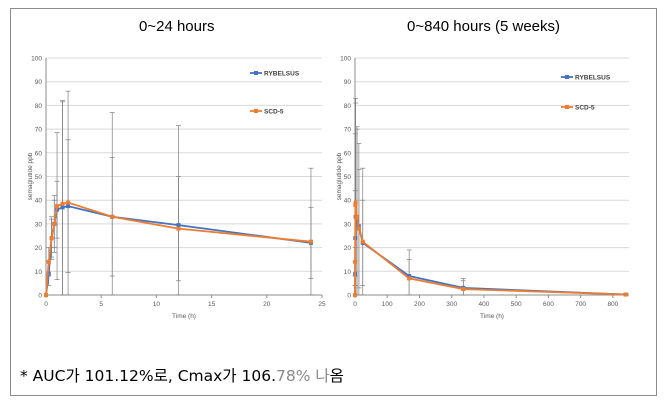 The image size is (667, 404). I want to click on x-tick-label: 100, so click(387, 304).